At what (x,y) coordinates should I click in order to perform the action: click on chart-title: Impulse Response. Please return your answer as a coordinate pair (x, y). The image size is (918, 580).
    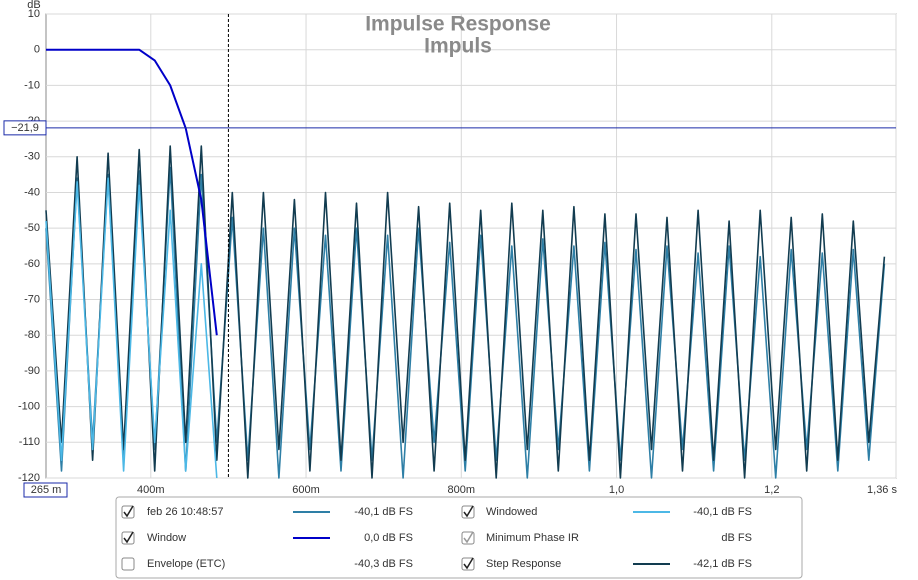
    Looking at the image, I should click on (458, 24).